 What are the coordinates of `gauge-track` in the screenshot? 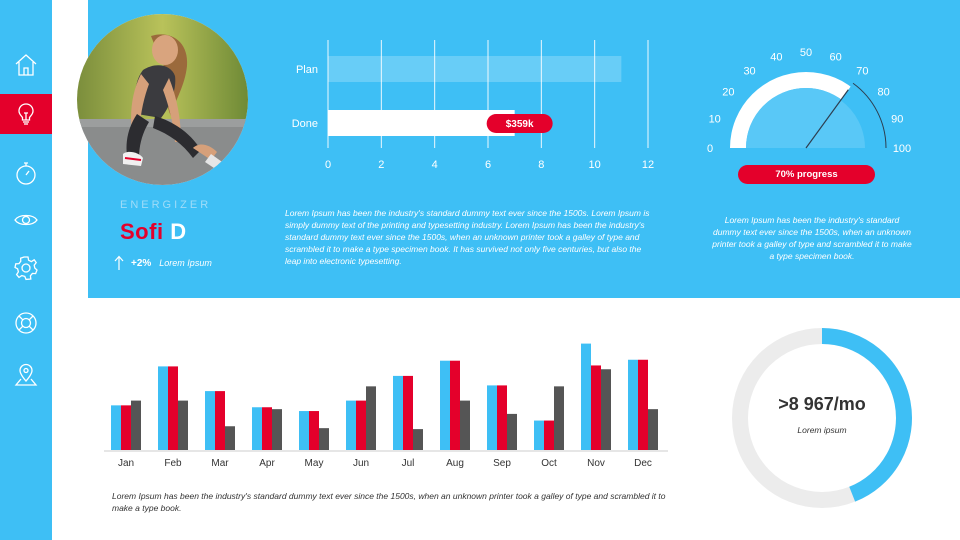 It's located at (806, 110).